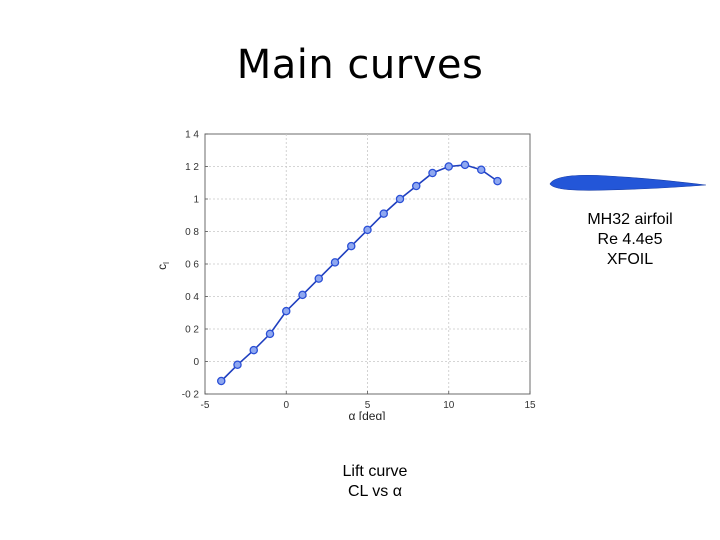 This screenshot has width=720, height=540. What do you see at coordinates (196, 362) in the screenshot?
I see `y-tick-label: 0` at bounding box center [196, 362].